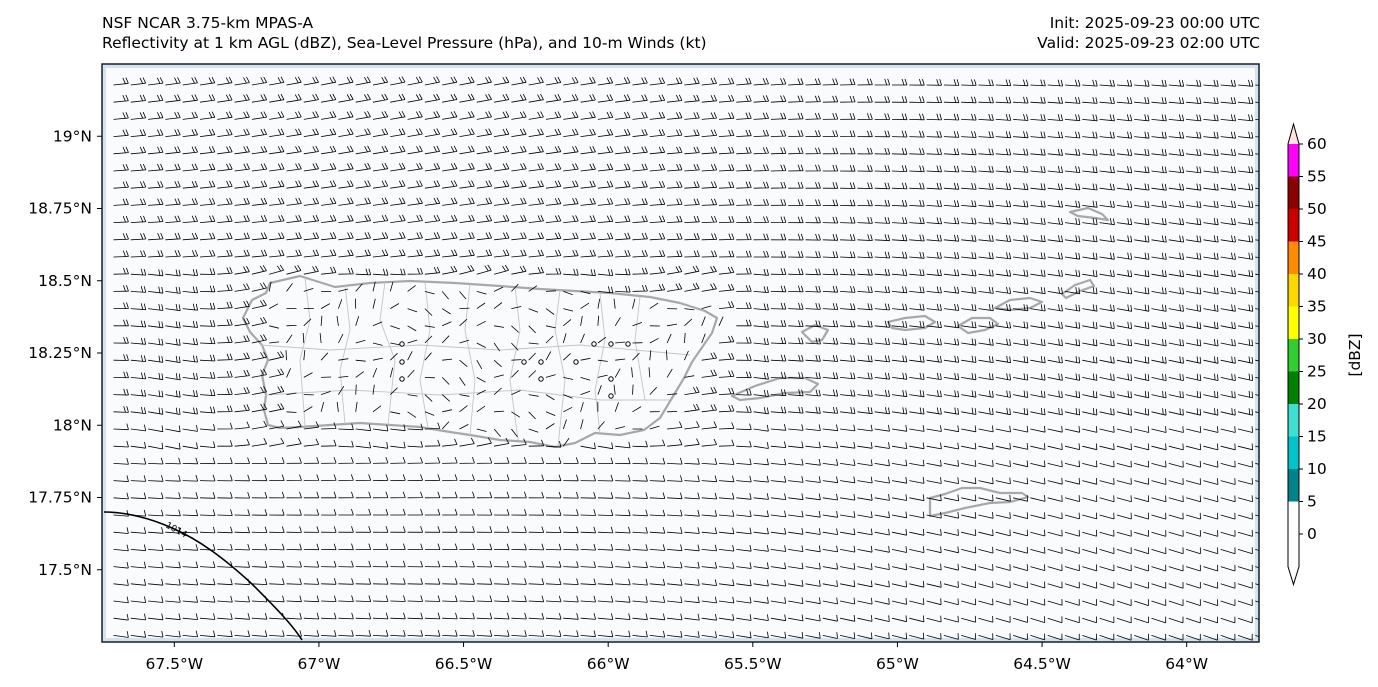 Image resolution: width=1378 pixels, height=687 pixels. I want to click on colorbar-under-extension, so click(1293, 559).